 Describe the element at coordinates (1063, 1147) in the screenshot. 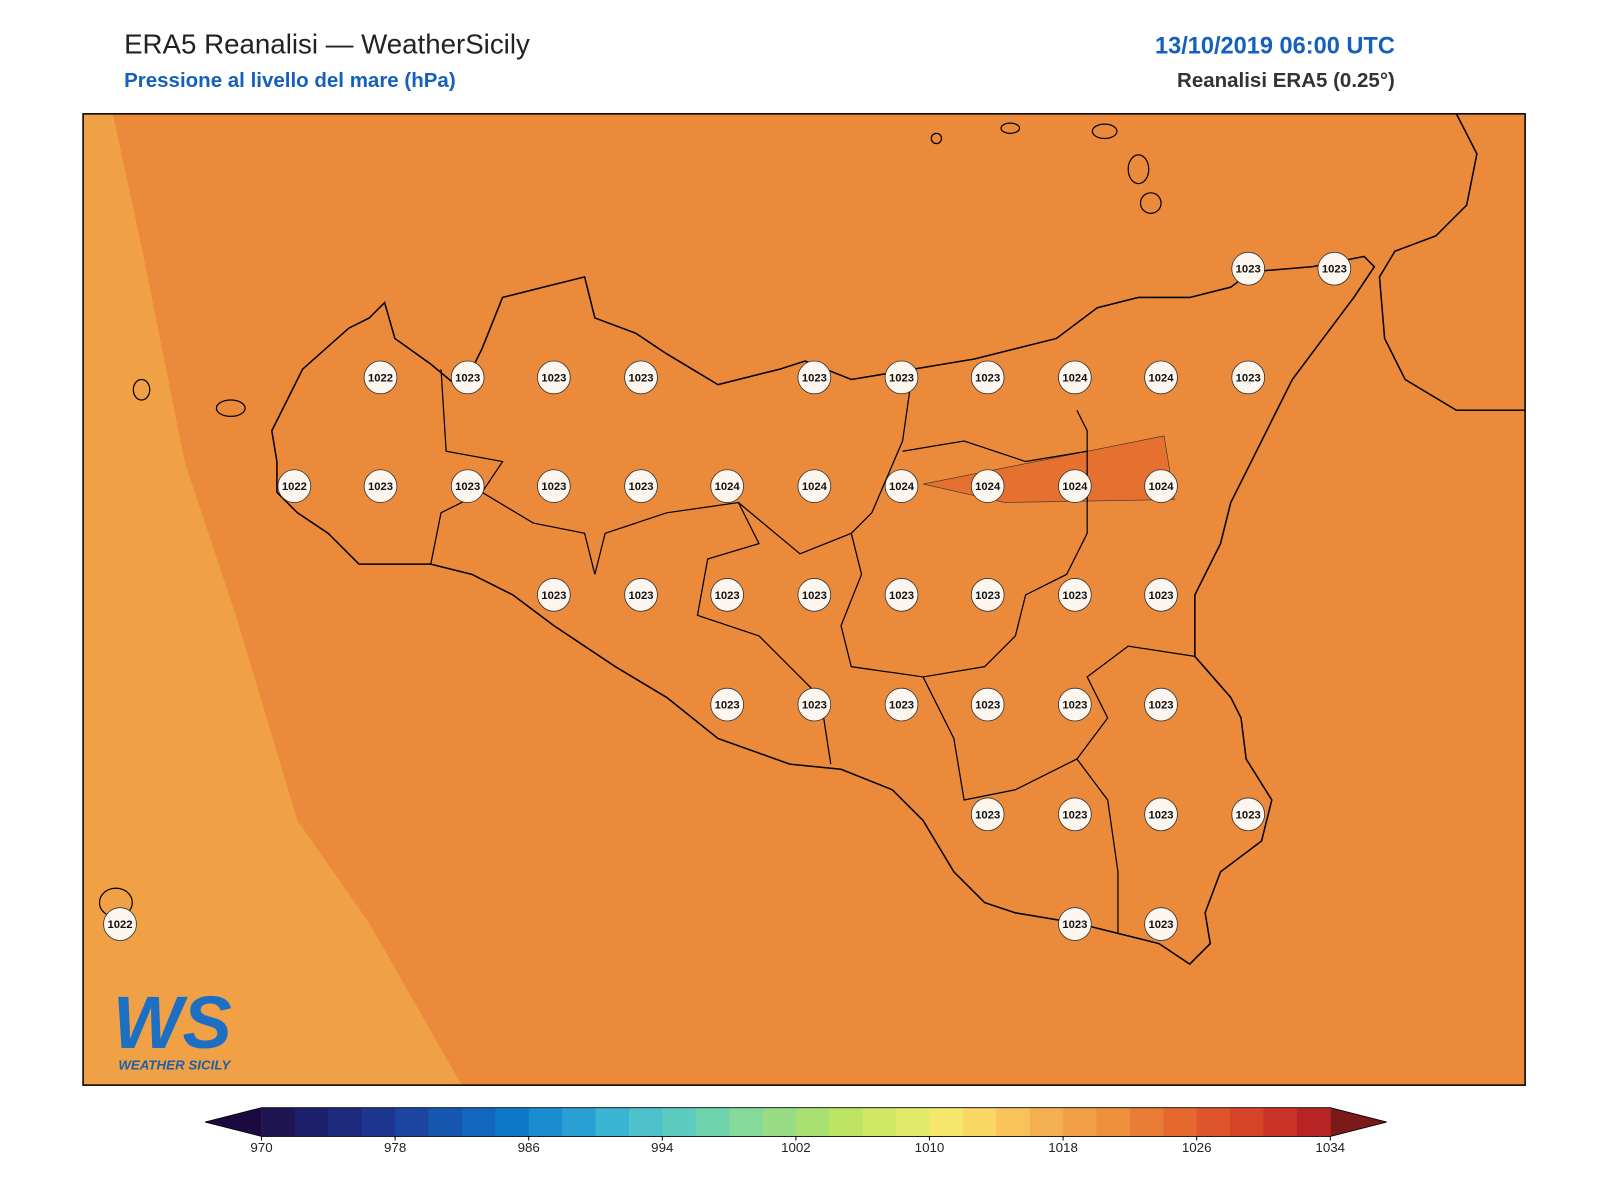

I see `colorbar-tick-label: 1018` at that location.